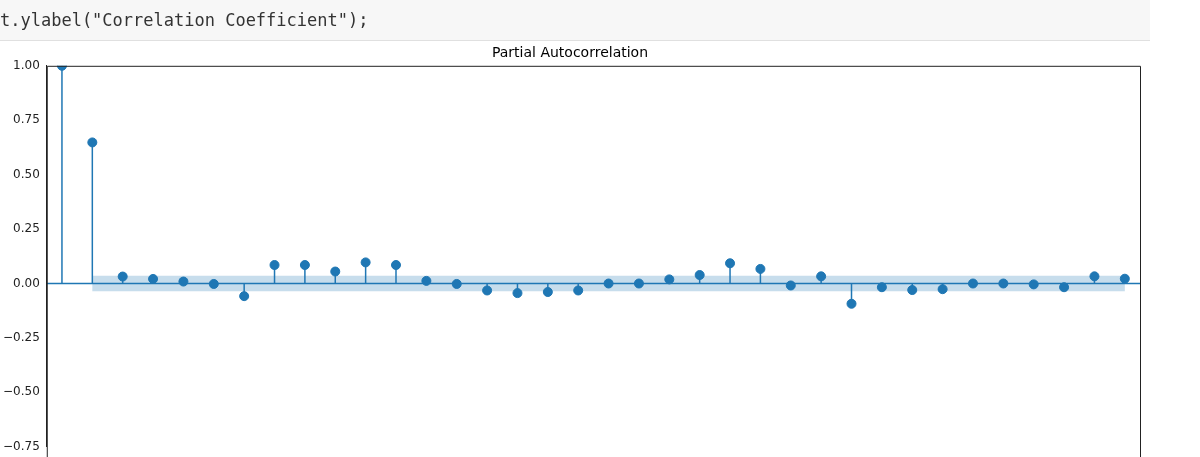  Describe the element at coordinates (21, 445) in the screenshot. I see `y-tick-label: −0.75` at that location.